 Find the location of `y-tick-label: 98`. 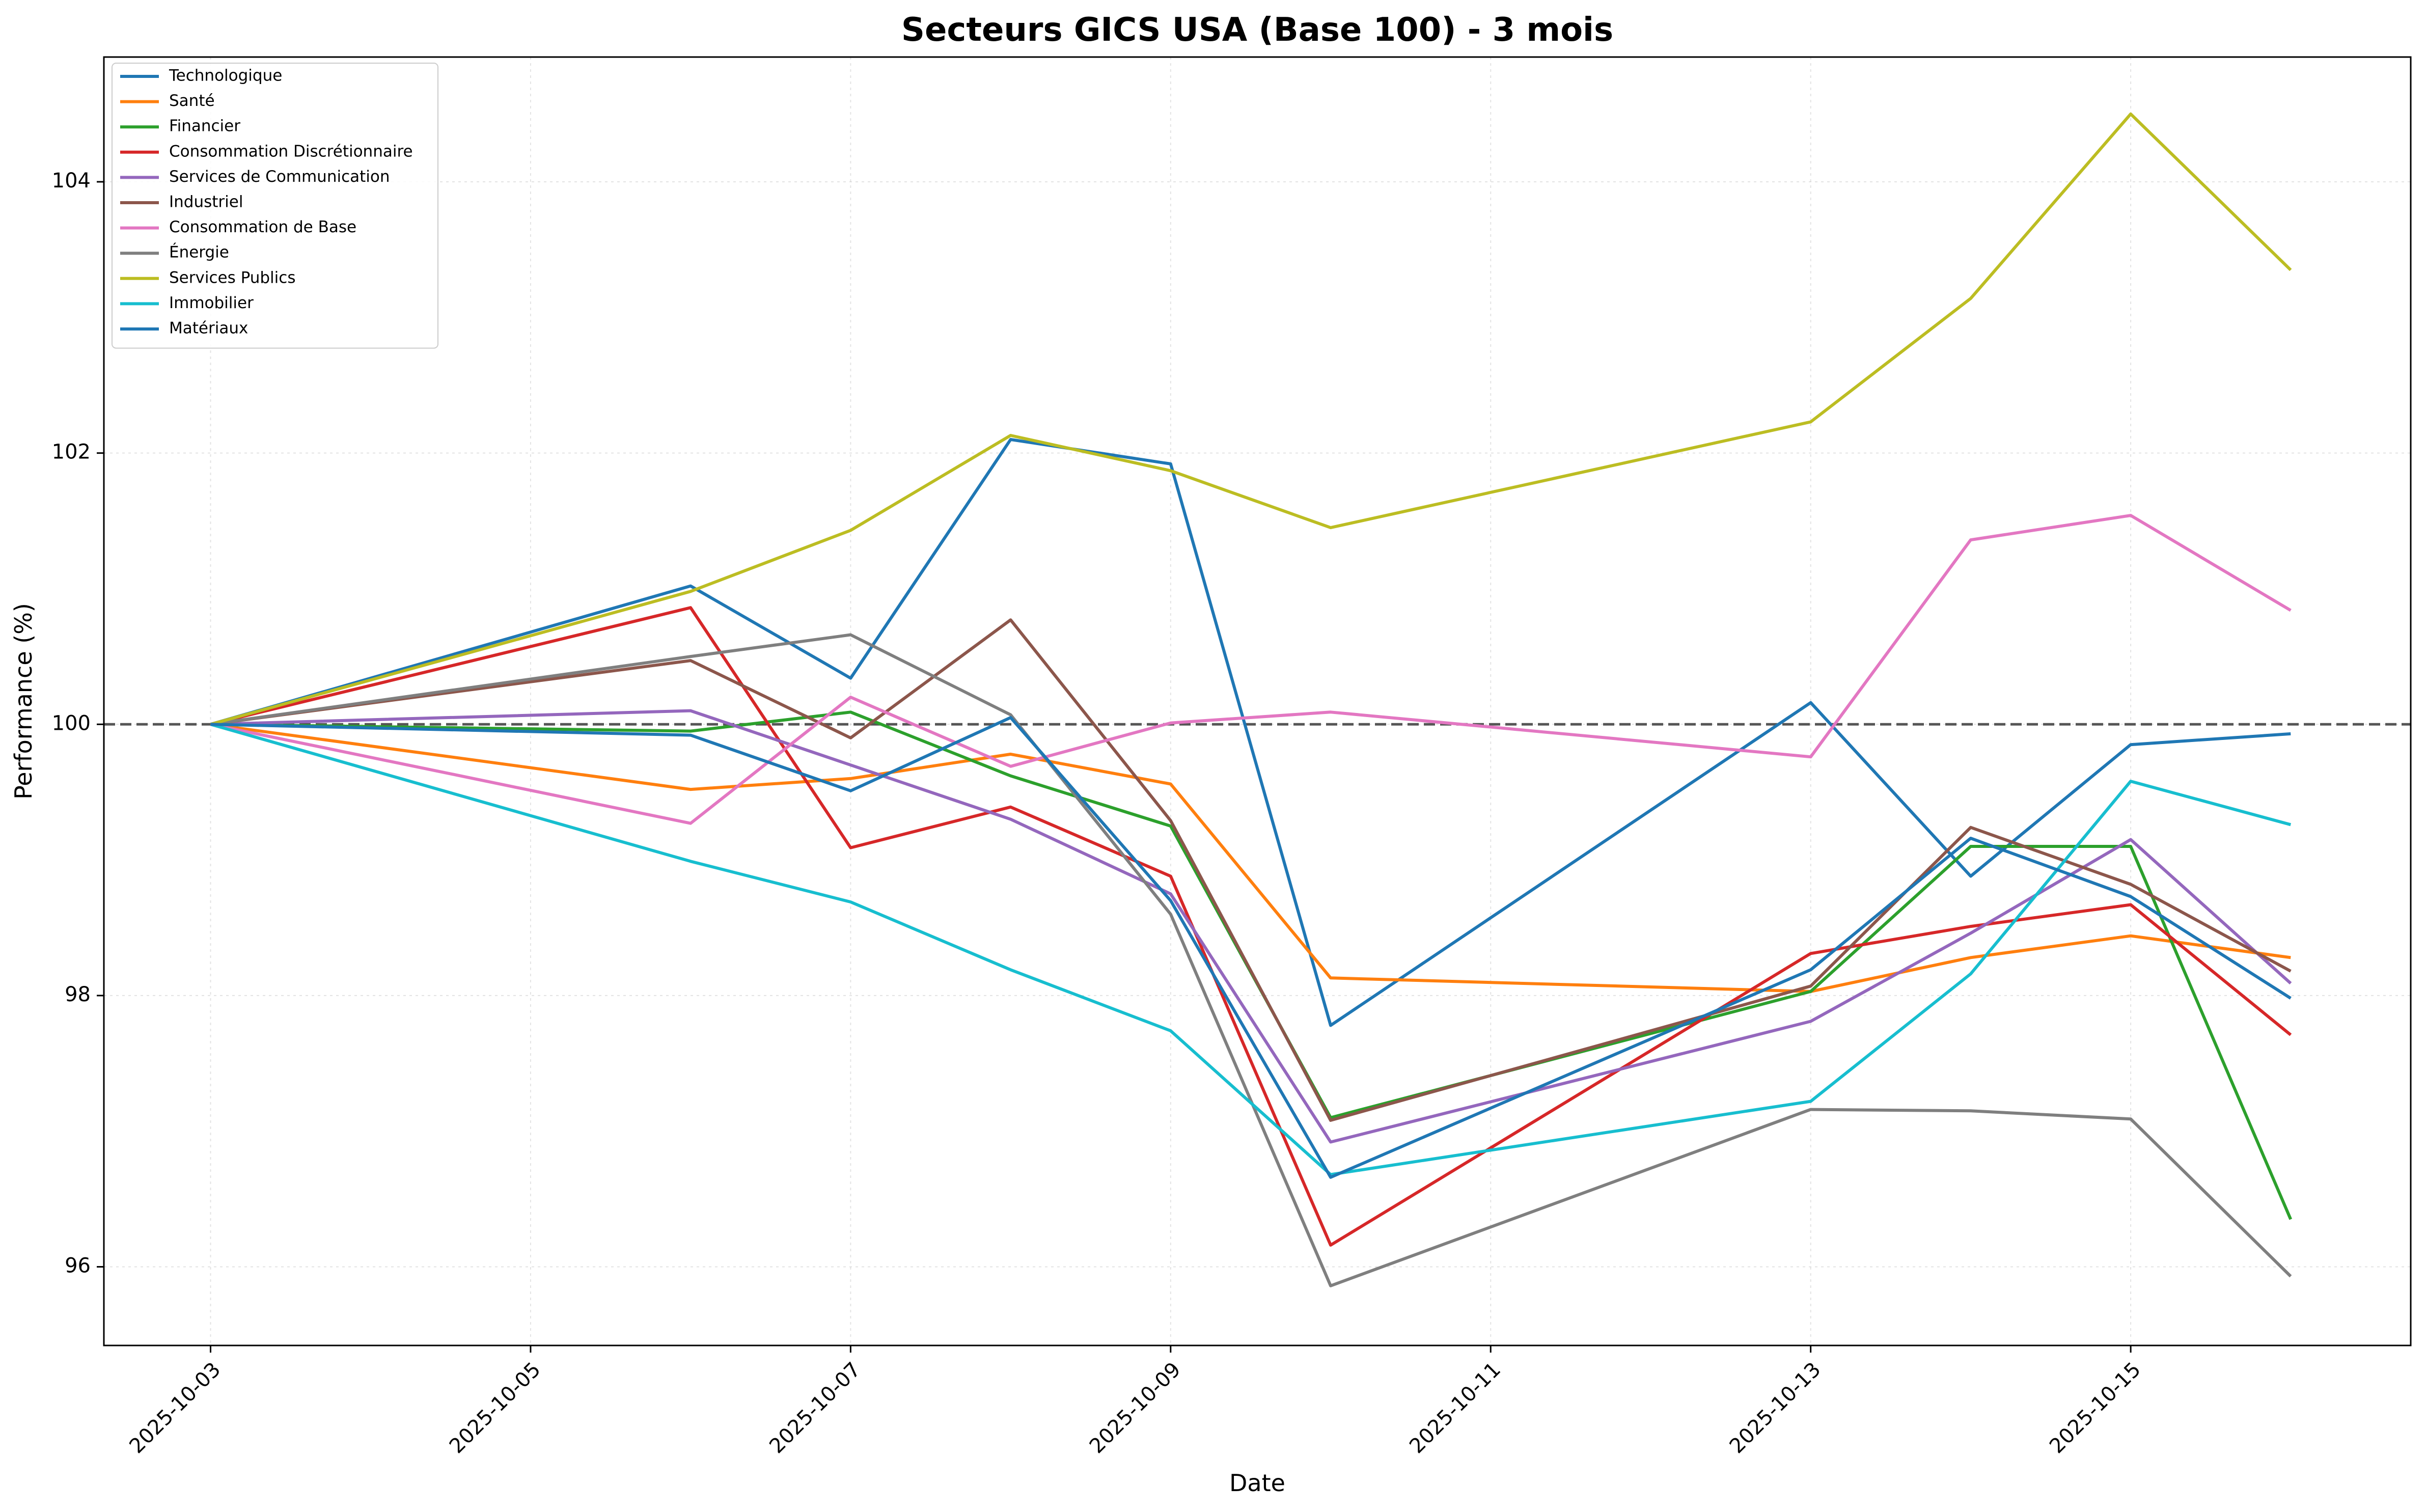

y-tick-label: 98 is located at coordinates (78, 994).